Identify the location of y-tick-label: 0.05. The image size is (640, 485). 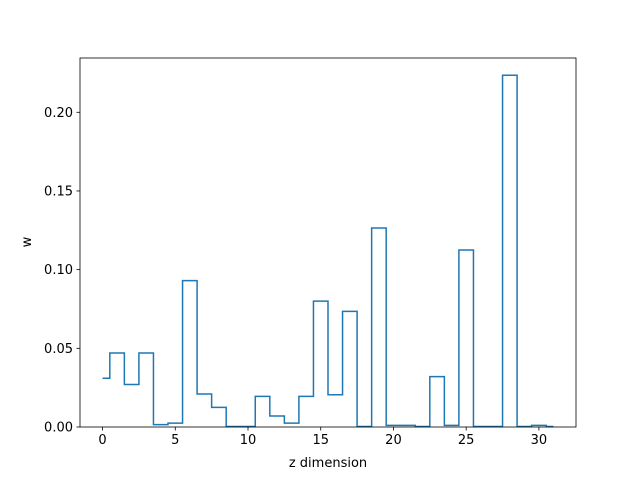
(58, 349).